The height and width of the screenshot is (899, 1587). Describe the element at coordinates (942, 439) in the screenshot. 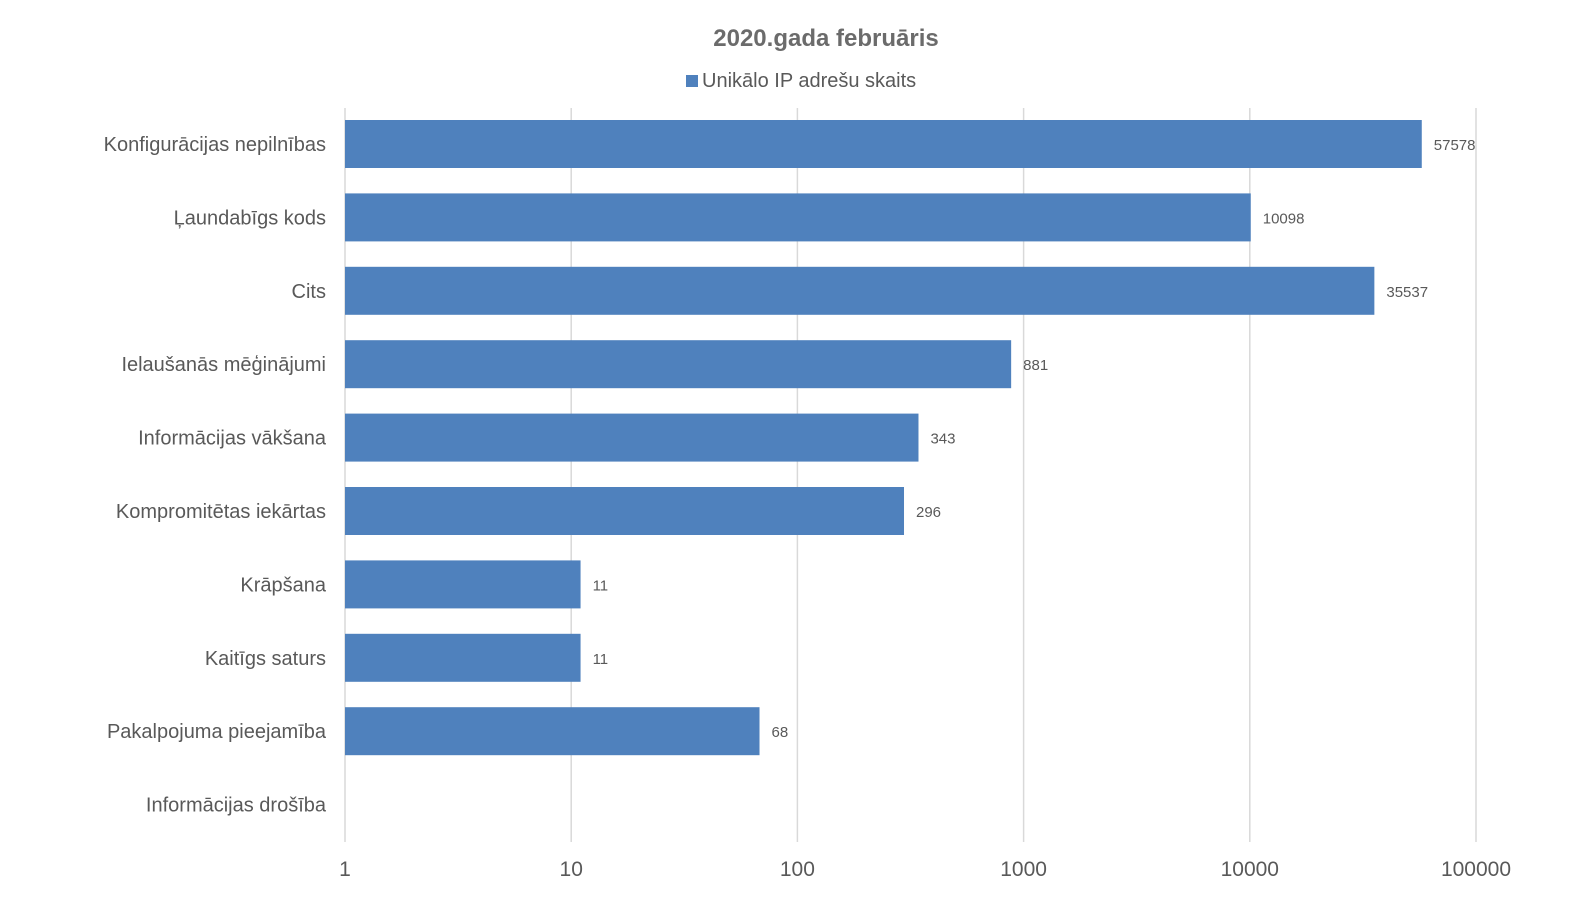

I see `data-label: 343` at that location.